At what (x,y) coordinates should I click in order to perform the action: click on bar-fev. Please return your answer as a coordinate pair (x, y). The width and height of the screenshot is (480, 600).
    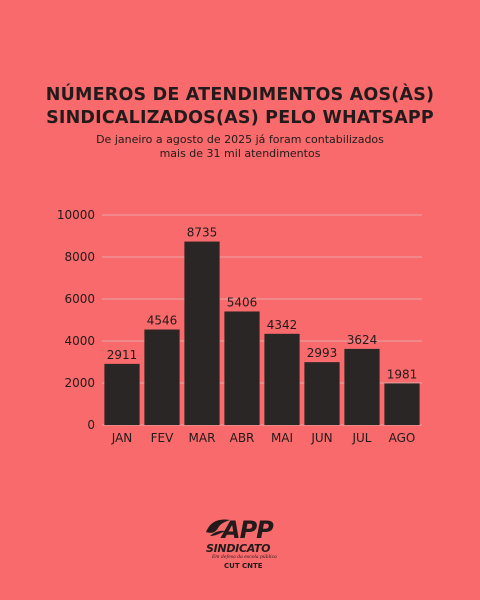
    Looking at the image, I should click on (162, 377).